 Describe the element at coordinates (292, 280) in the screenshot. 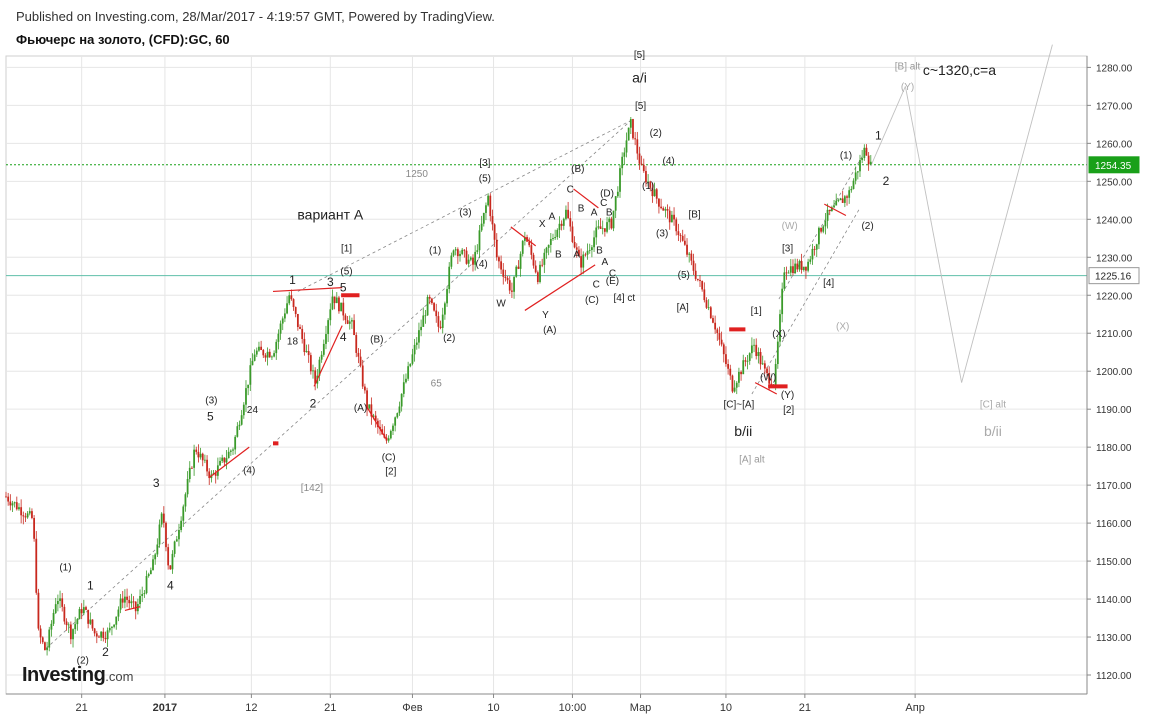

I see `wave-label: 1` at that location.